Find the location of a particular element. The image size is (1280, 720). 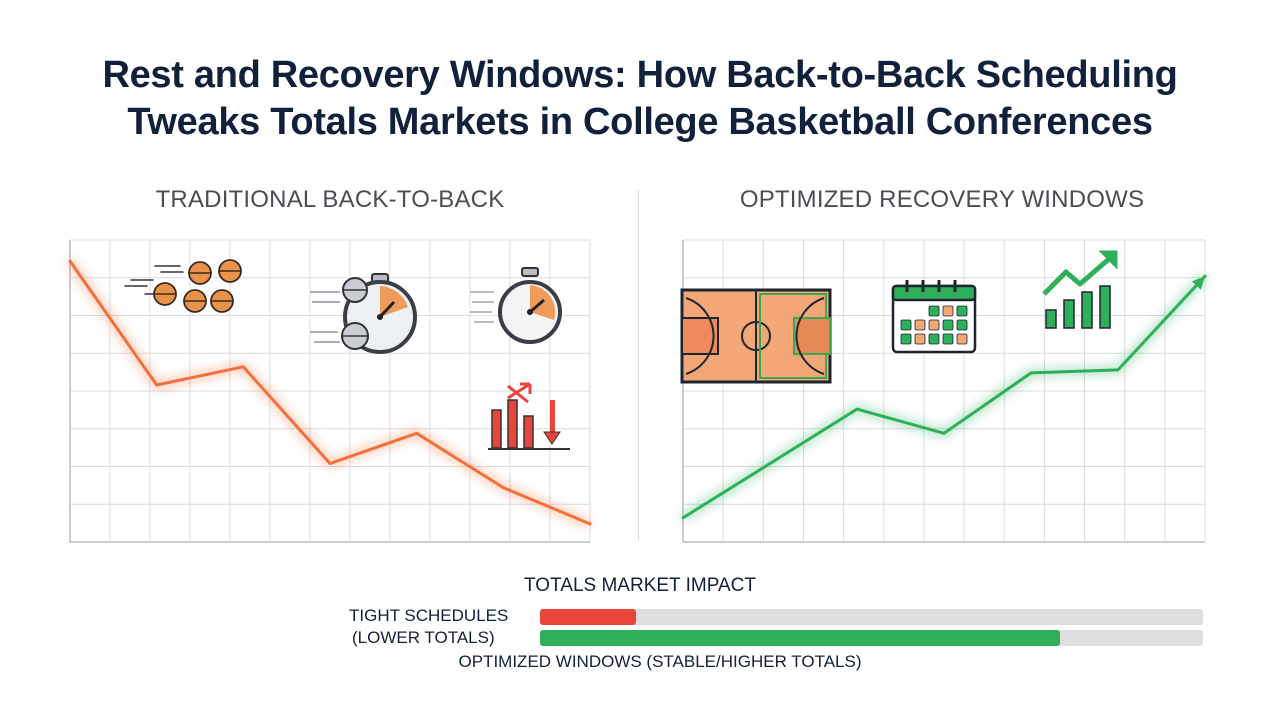

right-trend-line is located at coordinates (944, 397).